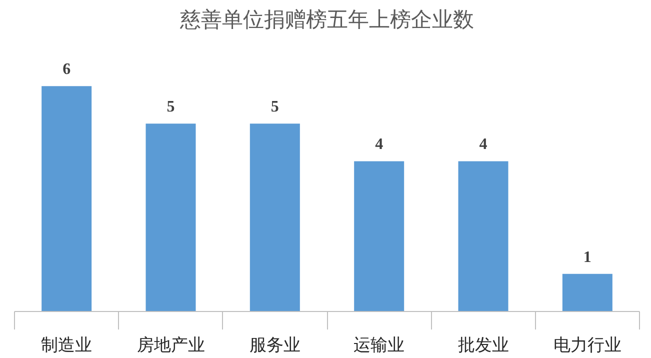 Image resolution: width=651 pixels, height=358 pixels. I want to click on x-tick-label: 服务业, so click(274, 346).